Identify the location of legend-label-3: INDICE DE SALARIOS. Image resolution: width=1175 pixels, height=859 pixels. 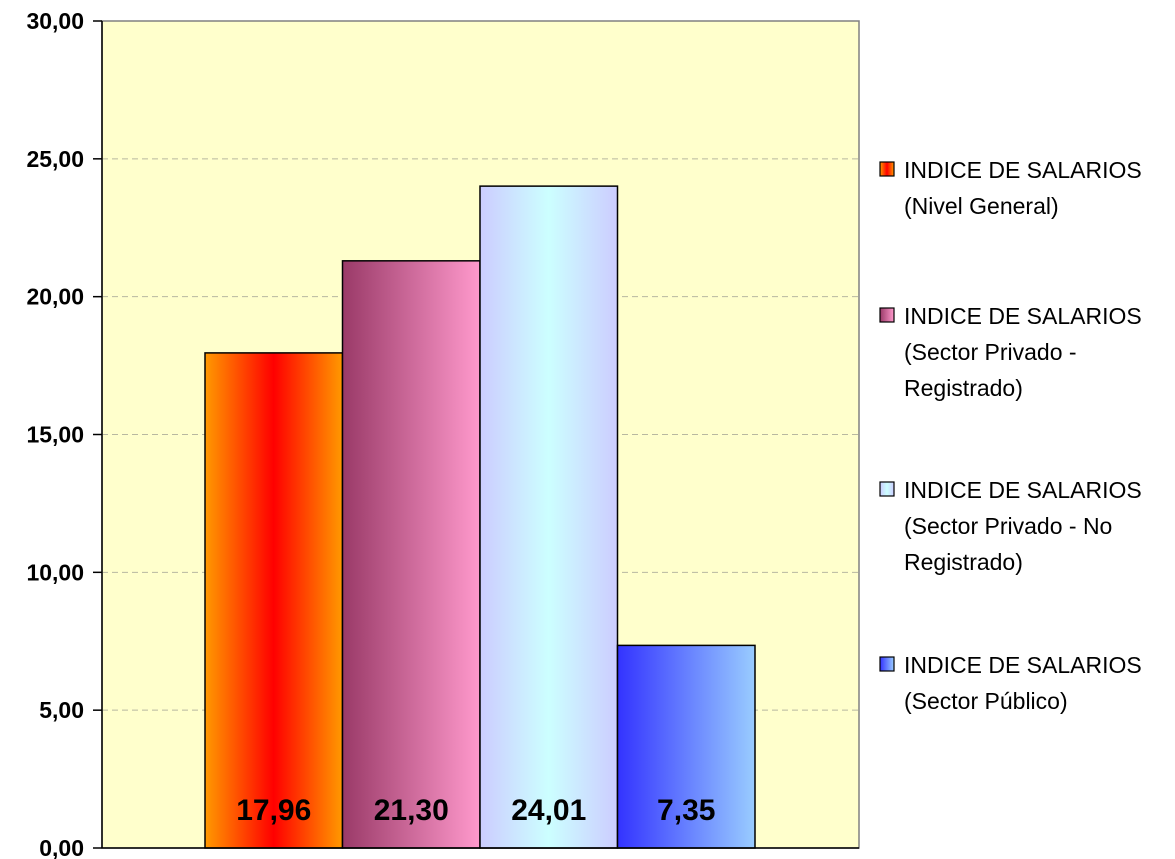
(1023, 490).